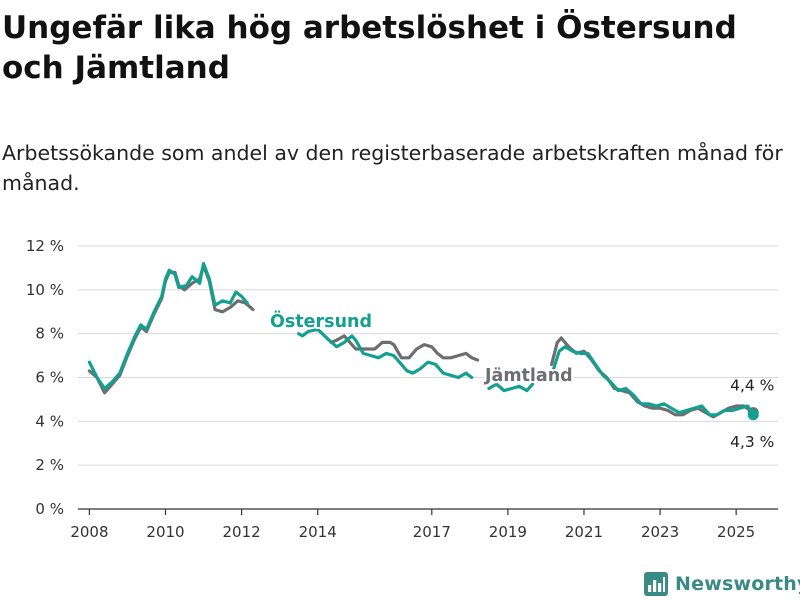 The image size is (800, 600). Describe the element at coordinates (432, 532) in the screenshot. I see `x-tick-label: 2017` at that location.